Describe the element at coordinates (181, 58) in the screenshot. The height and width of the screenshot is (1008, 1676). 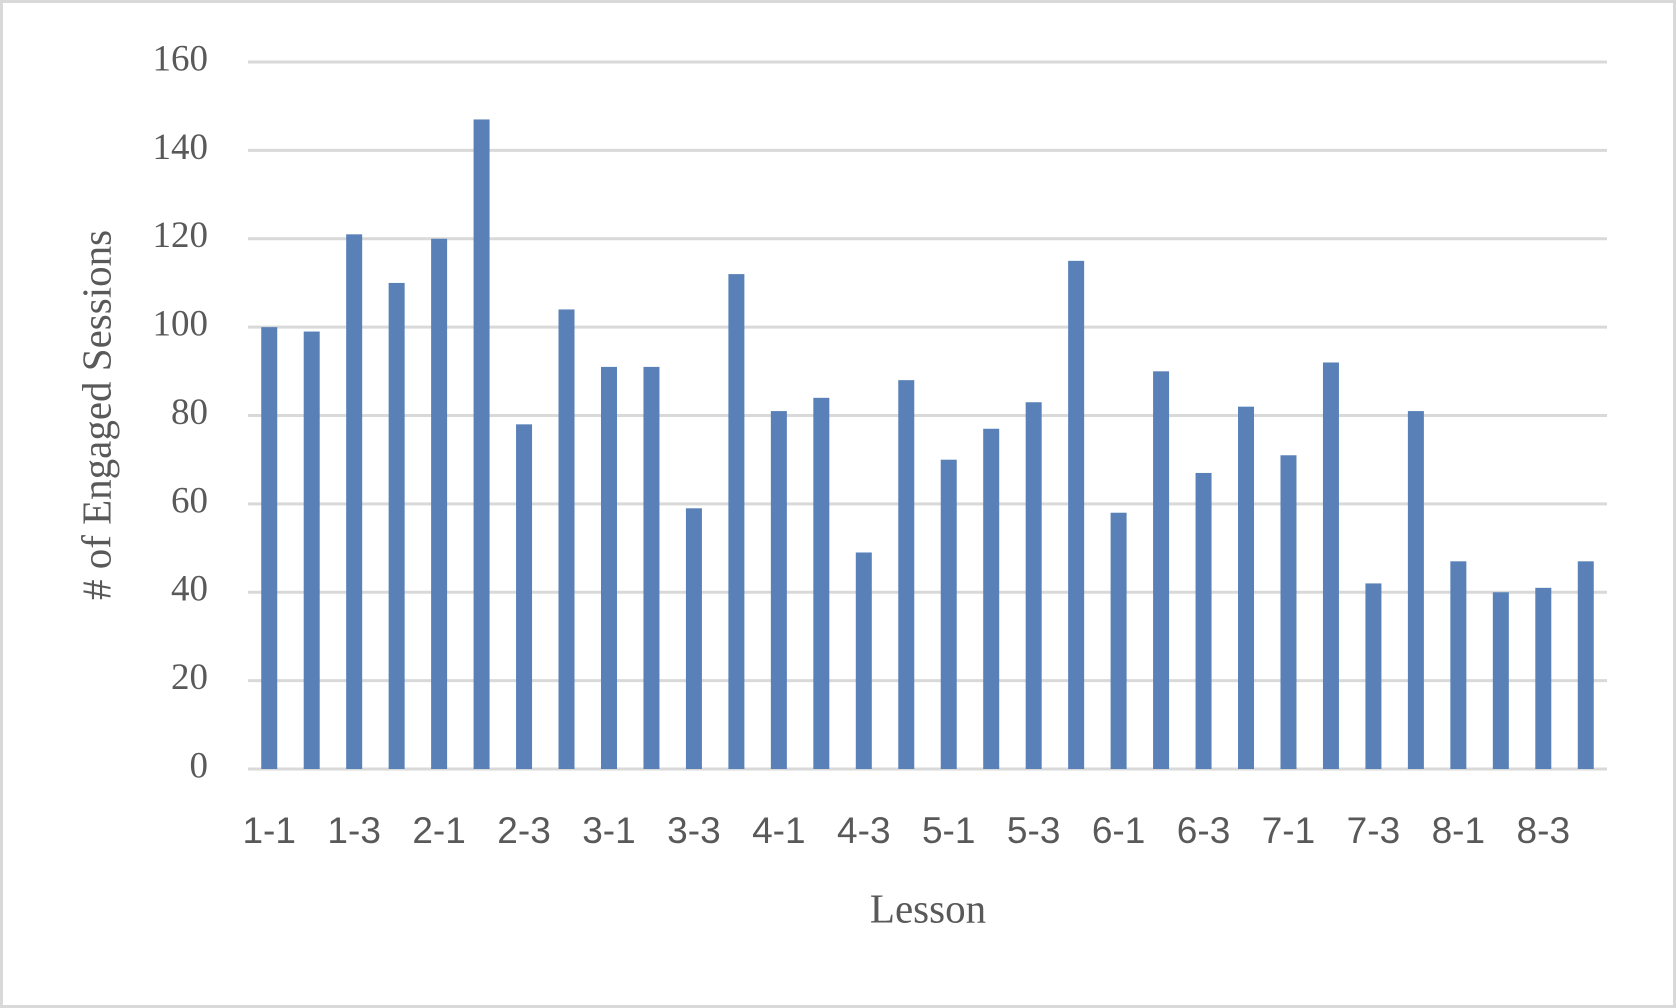
I see `y-tick-label: 160` at that location.